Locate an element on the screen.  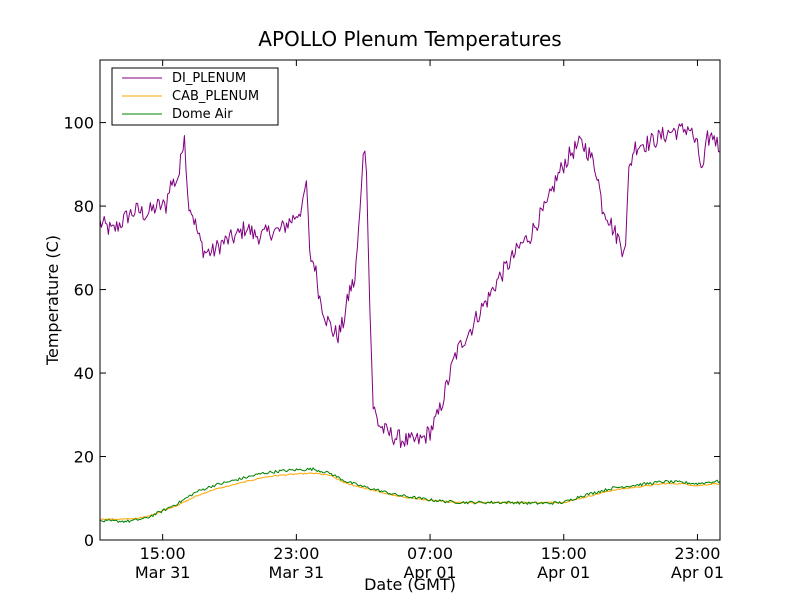
series-line-dome-air is located at coordinates (410, 495).